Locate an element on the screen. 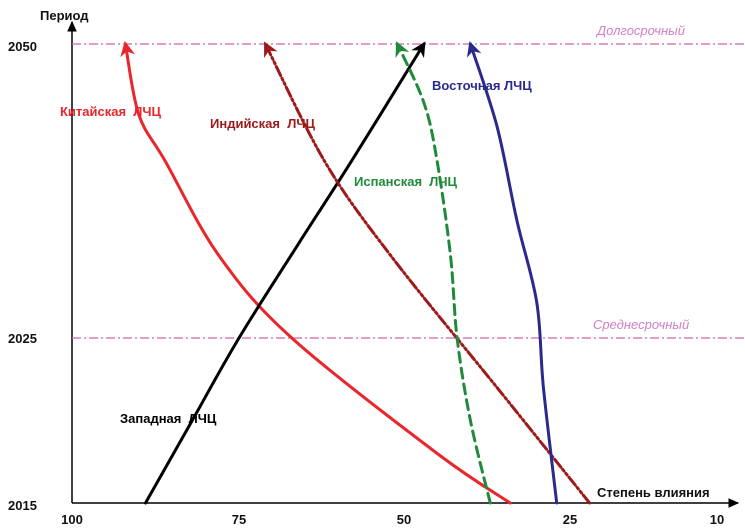 The width and height of the screenshot is (745, 531). series-label-western: Западная ЛЧЦ is located at coordinates (168, 418).